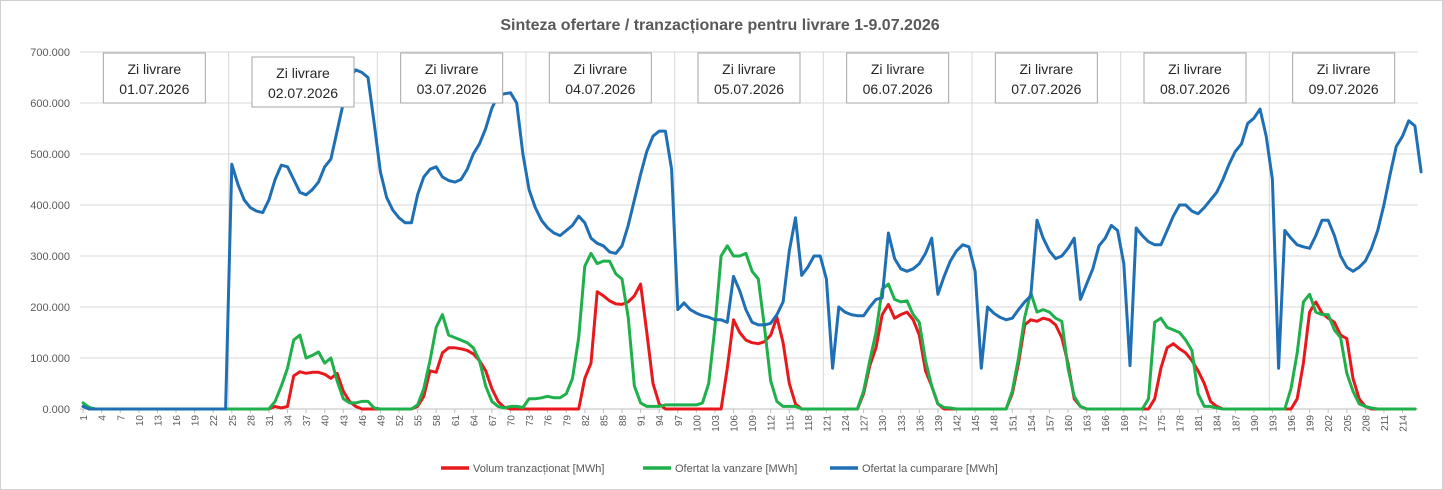 The width and height of the screenshot is (1443, 490). What do you see at coordinates (679, 421) in the screenshot?
I see `x-tick-label: 97` at bounding box center [679, 421].